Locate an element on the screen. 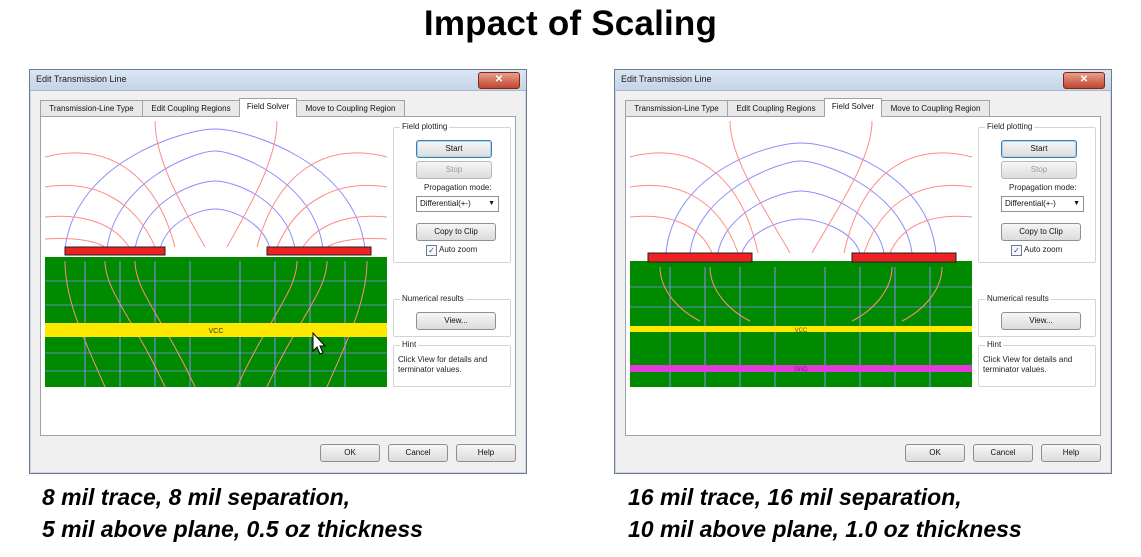  gnd-plane is located at coordinates (801, 368).